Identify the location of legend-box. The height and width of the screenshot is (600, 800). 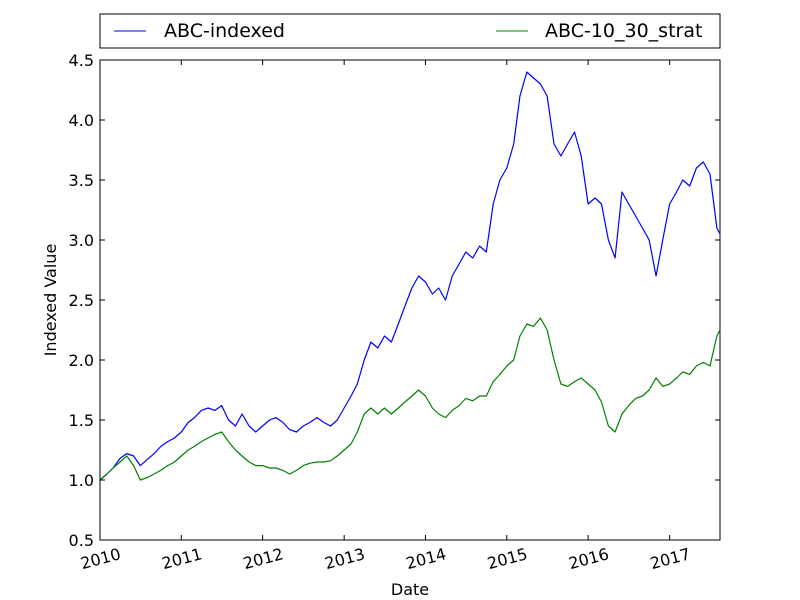
(410, 31).